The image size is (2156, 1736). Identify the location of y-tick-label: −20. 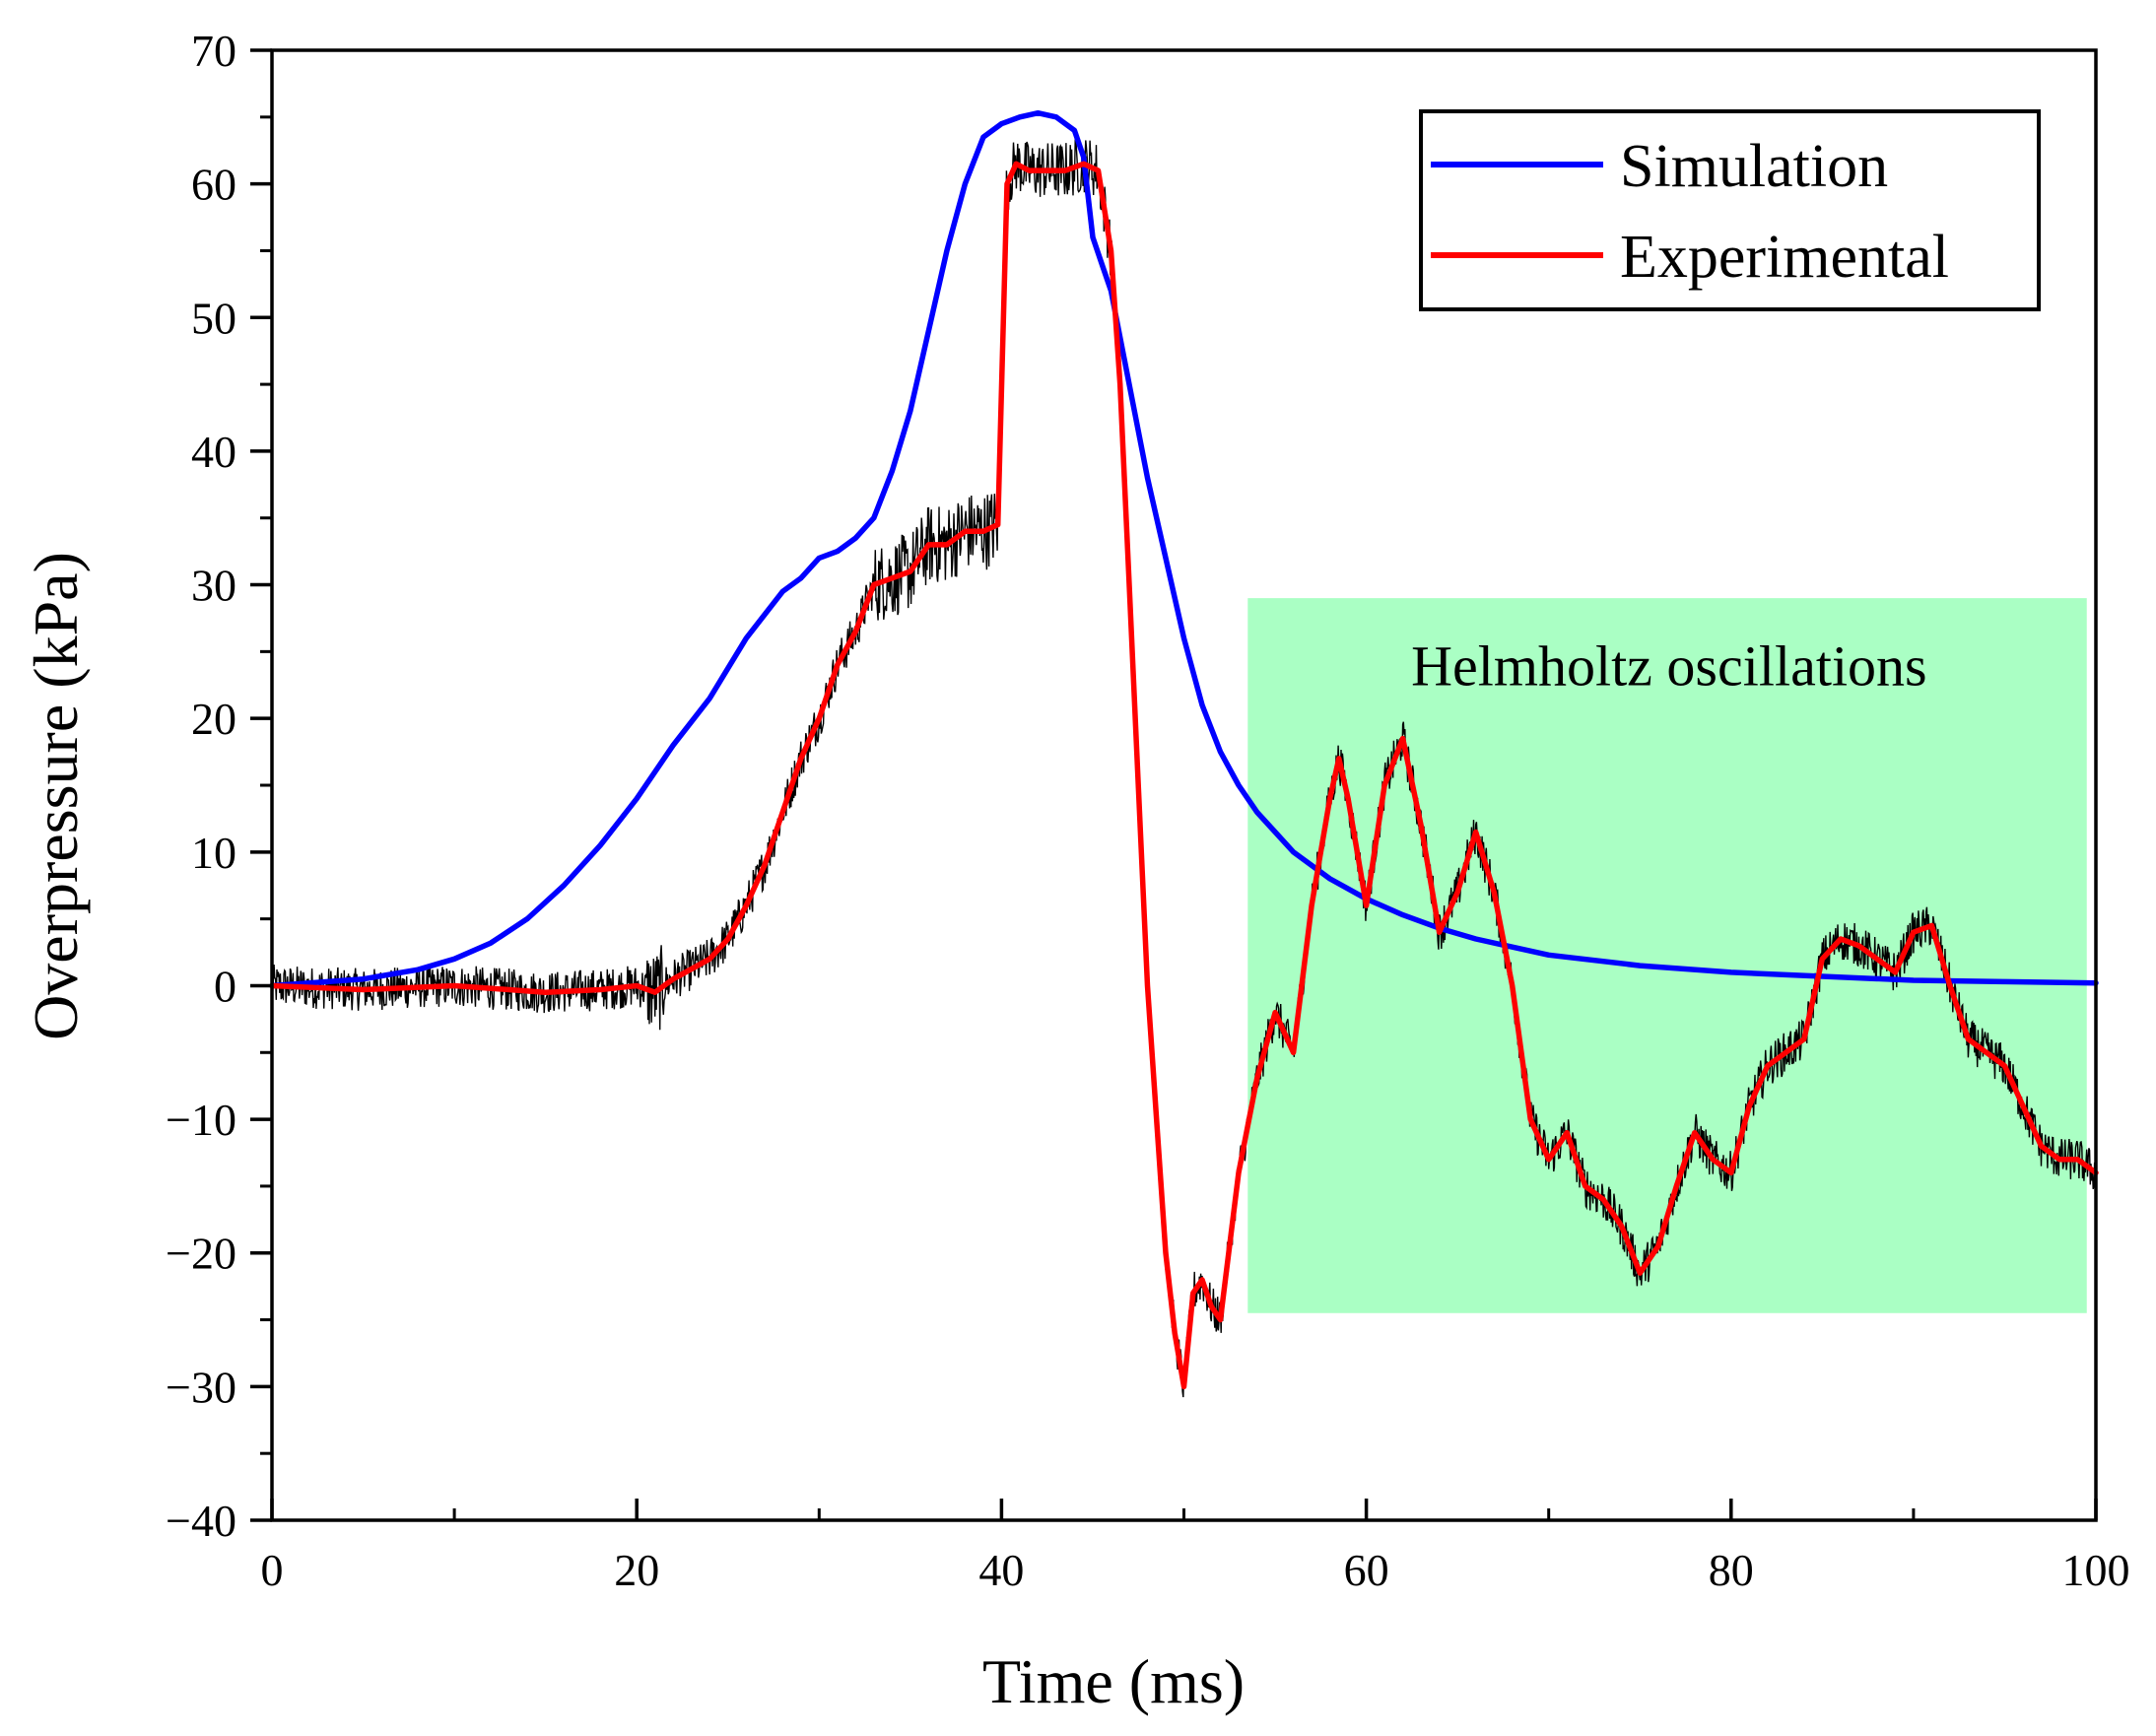
(201, 1254).